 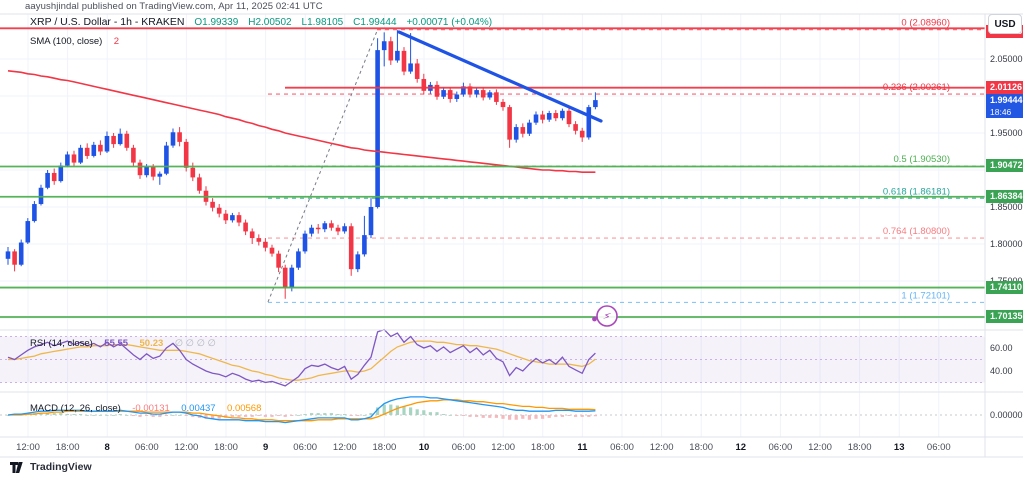 I want to click on sma-100-line, so click(x=301, y=121).